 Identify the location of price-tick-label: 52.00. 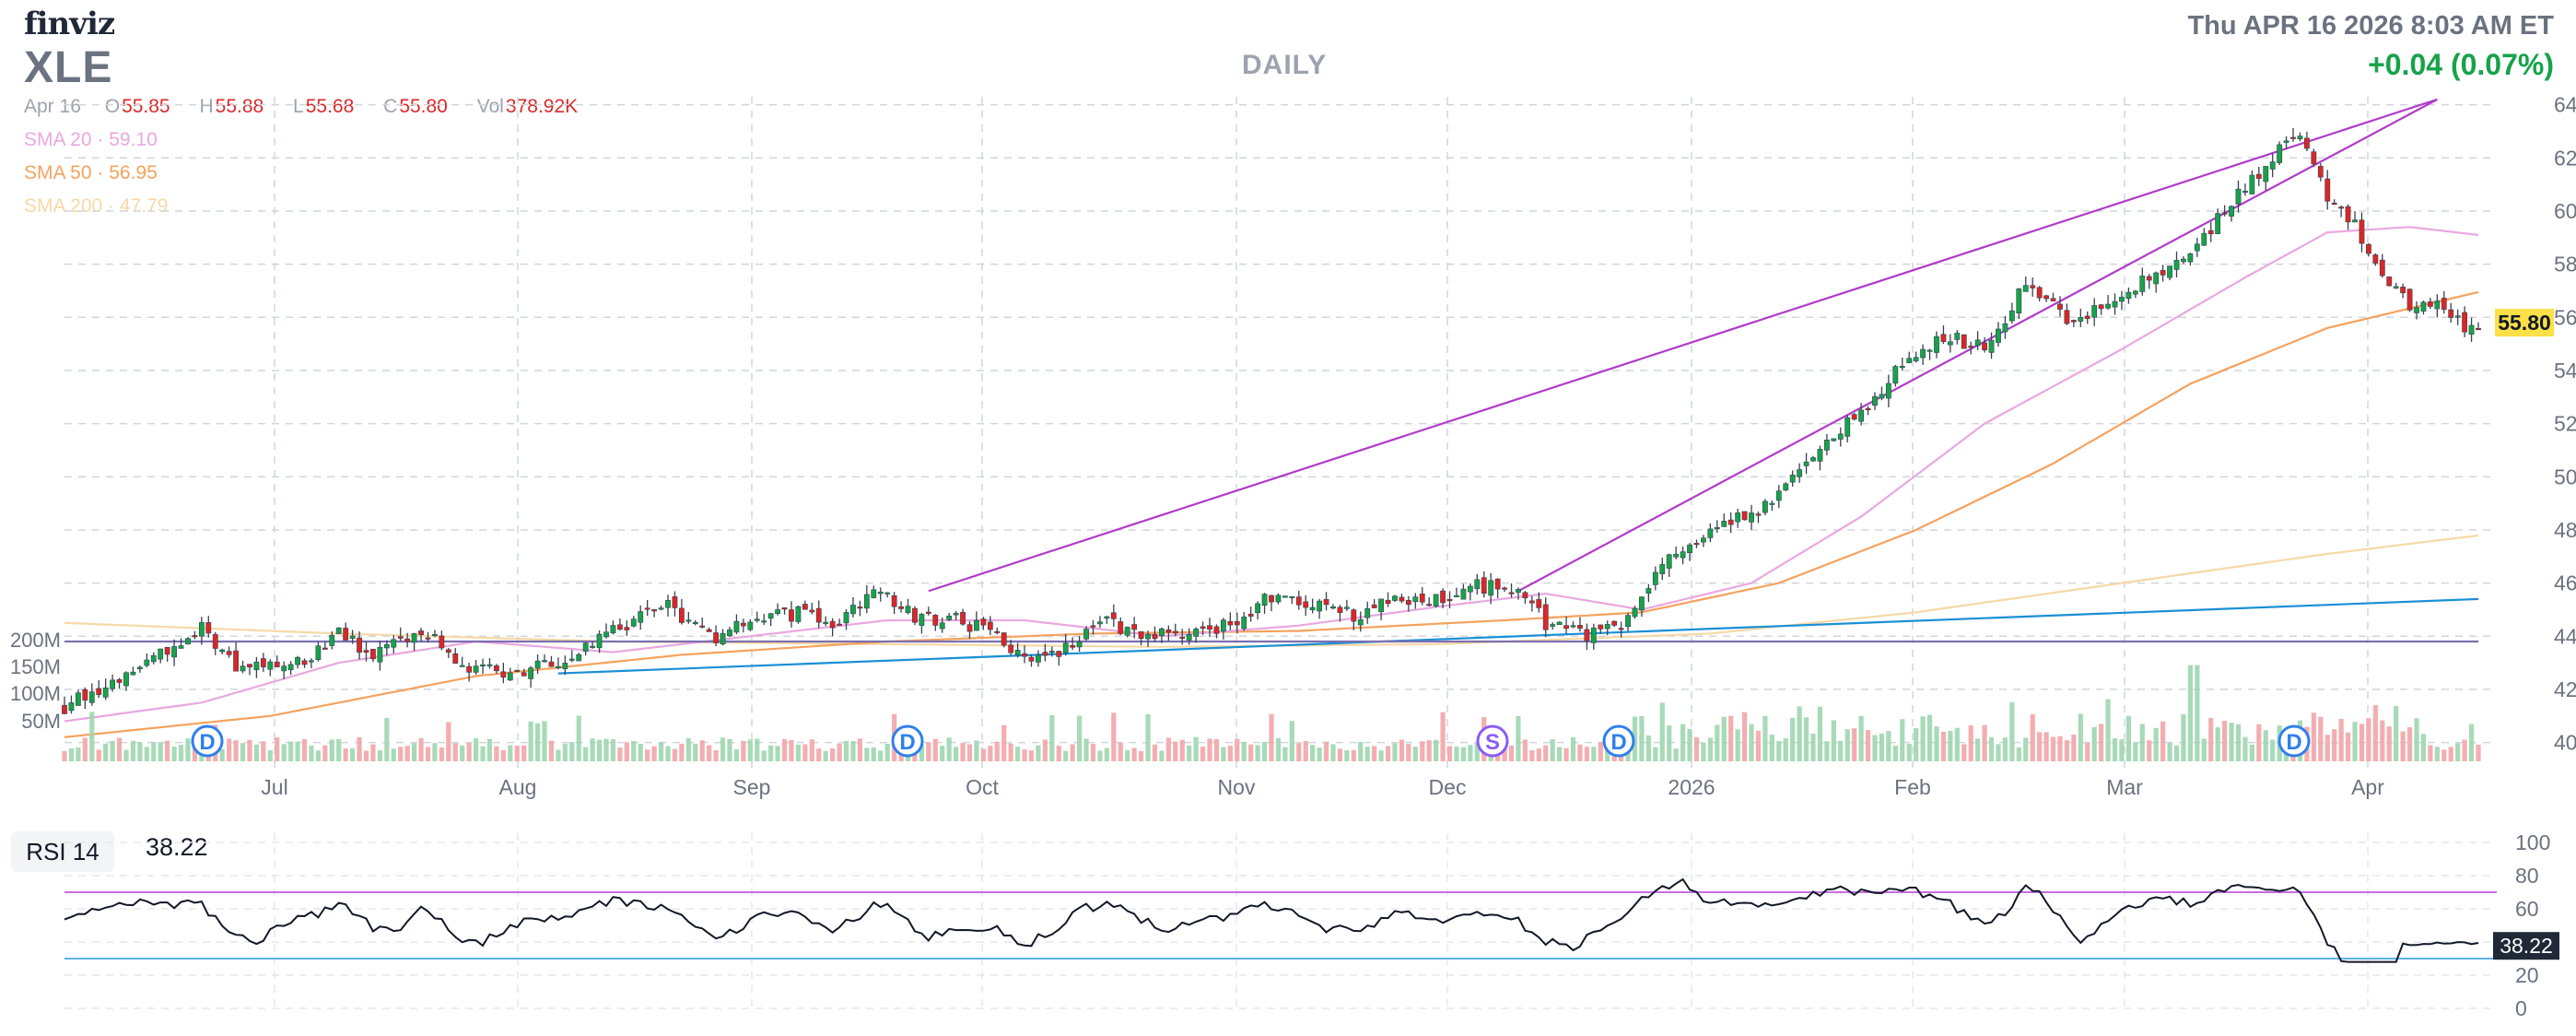
(2565, 424).